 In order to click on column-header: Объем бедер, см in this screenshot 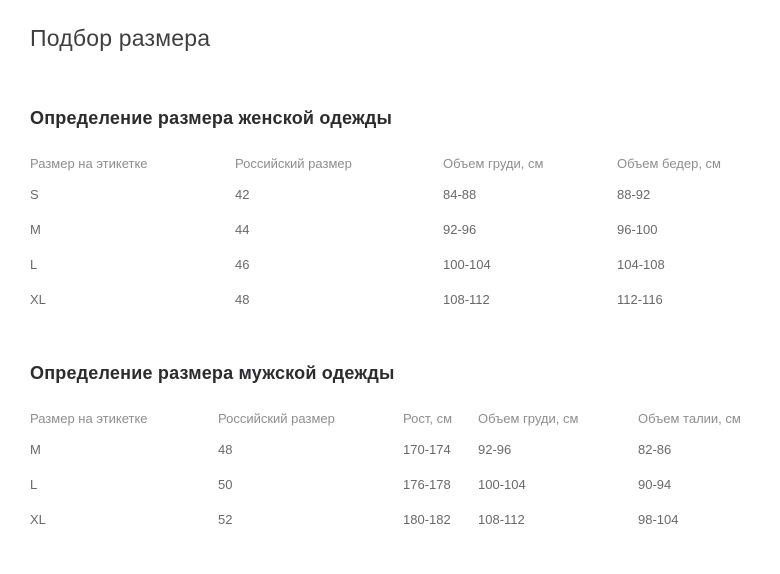, I will do `click(669, 163)`.